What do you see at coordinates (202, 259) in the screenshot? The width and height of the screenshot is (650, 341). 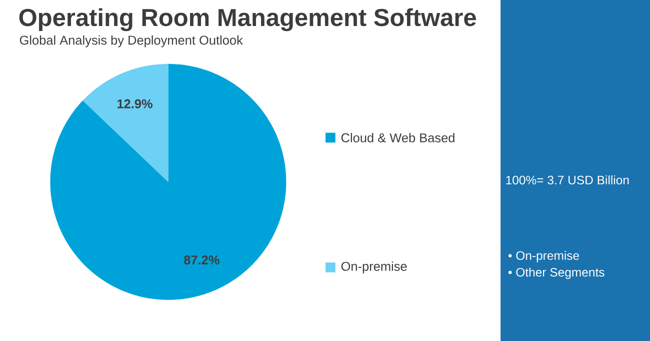 I see `data-label: 87.2%` at bounding box center [202, 259].